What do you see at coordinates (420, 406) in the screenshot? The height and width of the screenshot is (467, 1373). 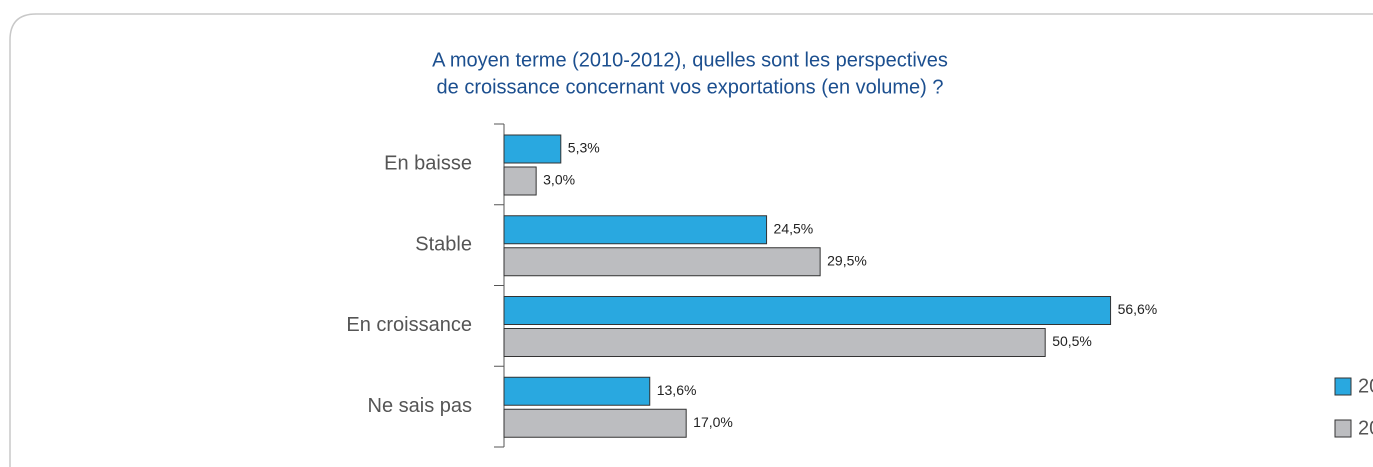 I see `category-label: Ne sais pas` at bounding box center [420, 406].